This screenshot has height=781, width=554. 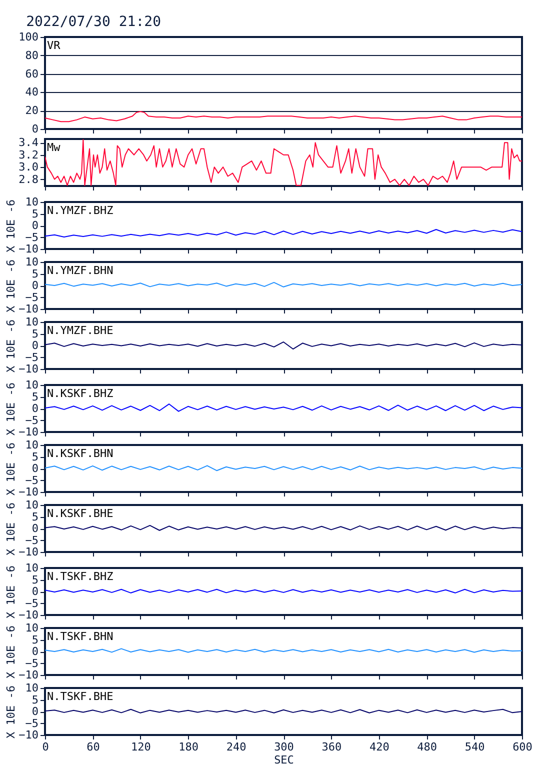 What do you see at coordinates (140, 747) in the screenshot?
I see `x-tick-label: 120` at bounding box center [140, 747].